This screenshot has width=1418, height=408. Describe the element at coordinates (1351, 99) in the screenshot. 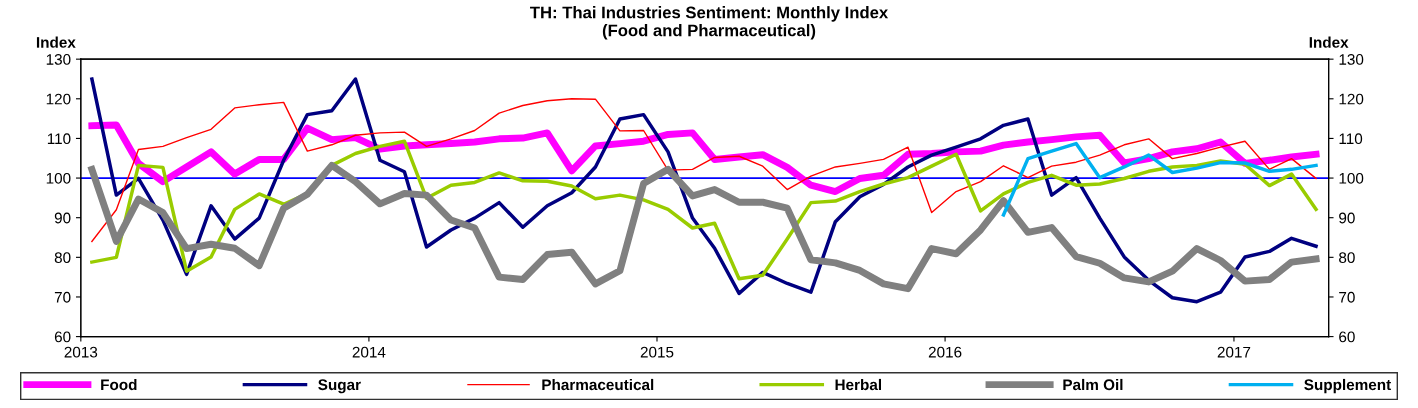

I see `y2-tick-label: 120` at that location.